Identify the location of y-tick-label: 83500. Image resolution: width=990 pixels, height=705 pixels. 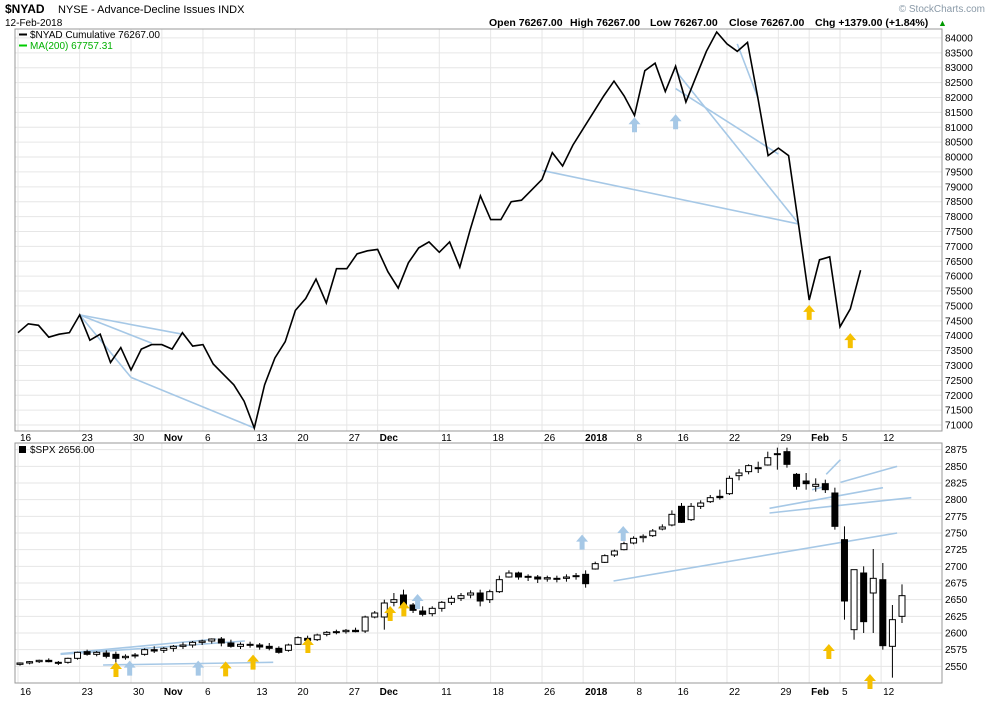
(959, 53).